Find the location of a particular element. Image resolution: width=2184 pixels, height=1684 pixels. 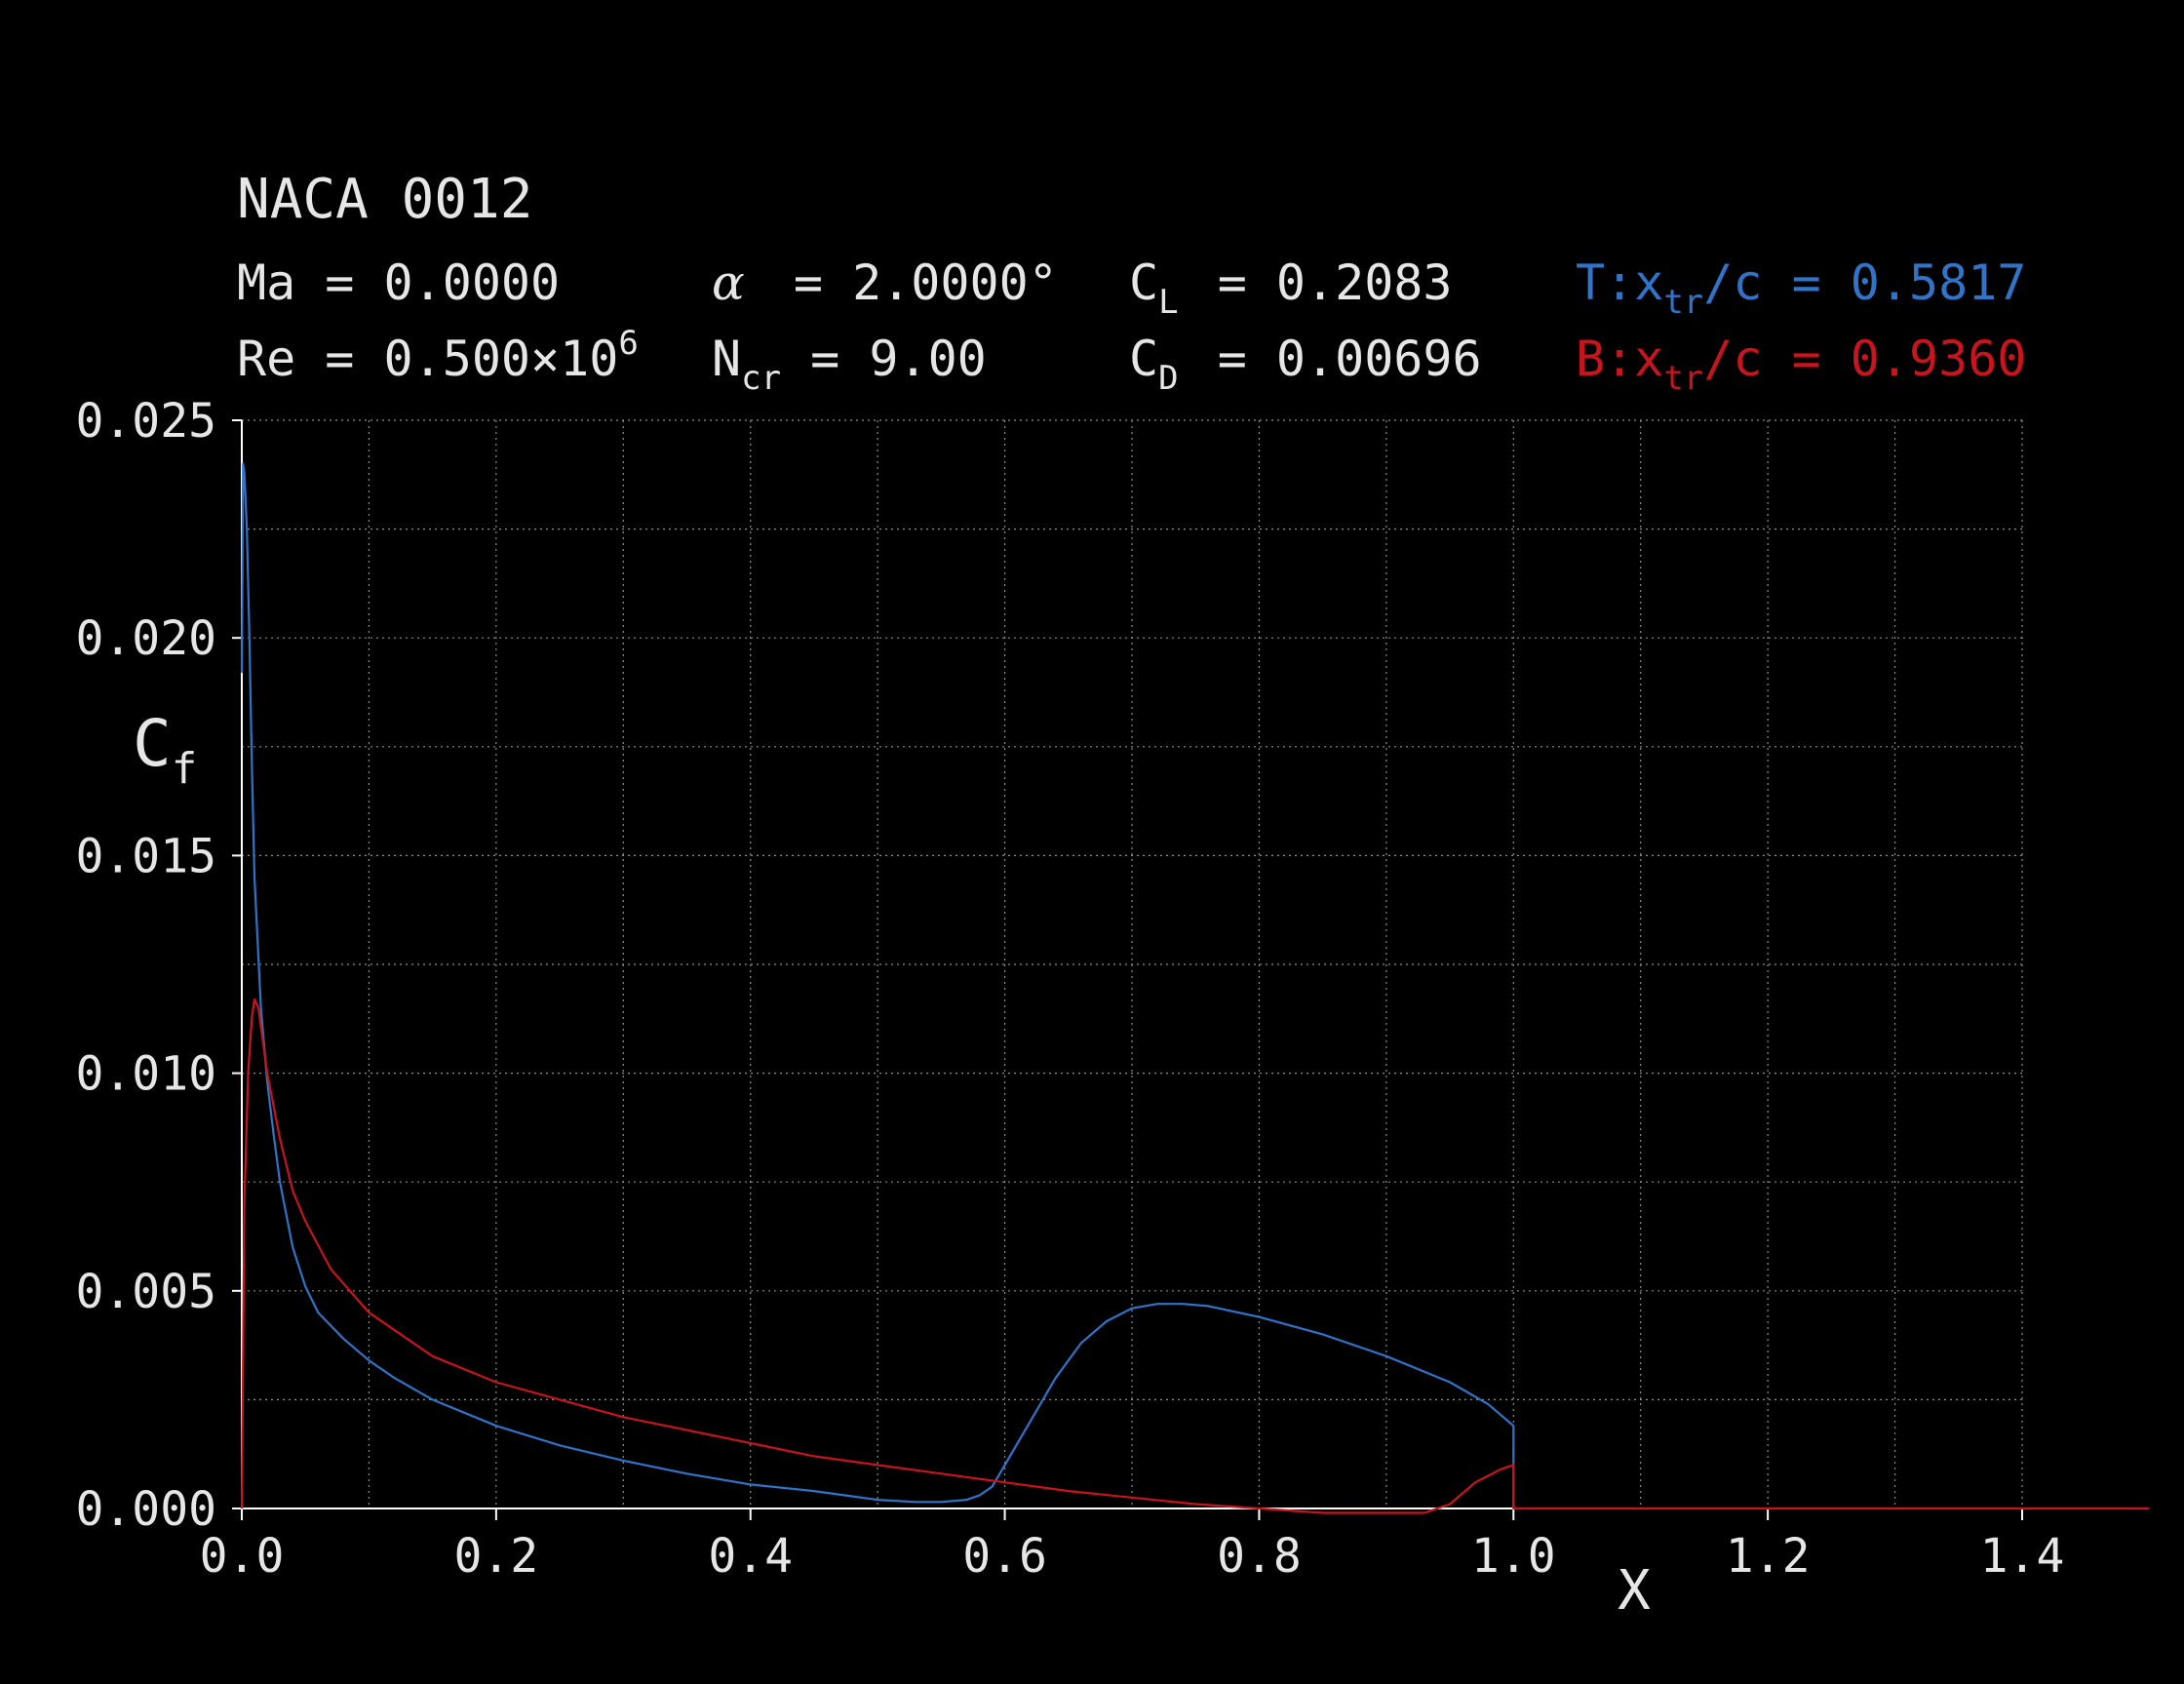

ncr-sub: cr is located at coordinates (761, 378).